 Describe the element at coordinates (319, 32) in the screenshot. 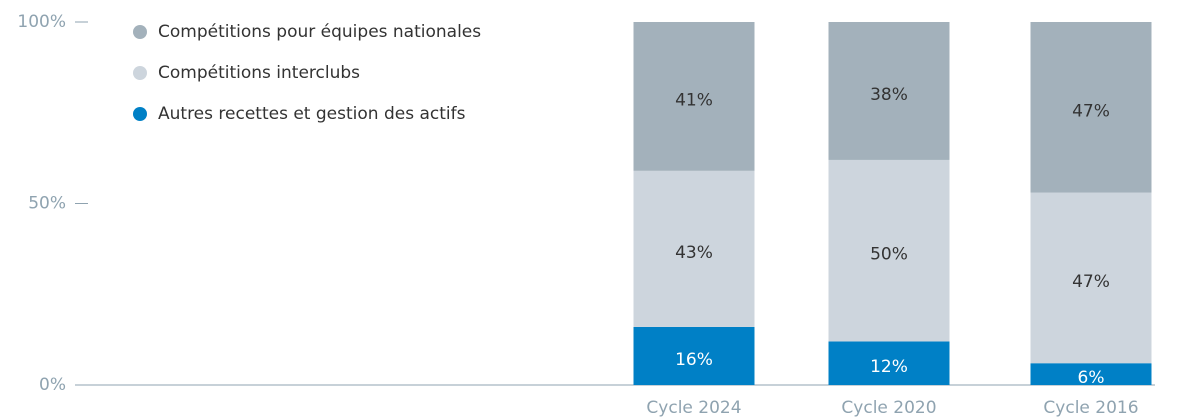

I see `legend-label: Compétitions pour équipes nationales` at that location.